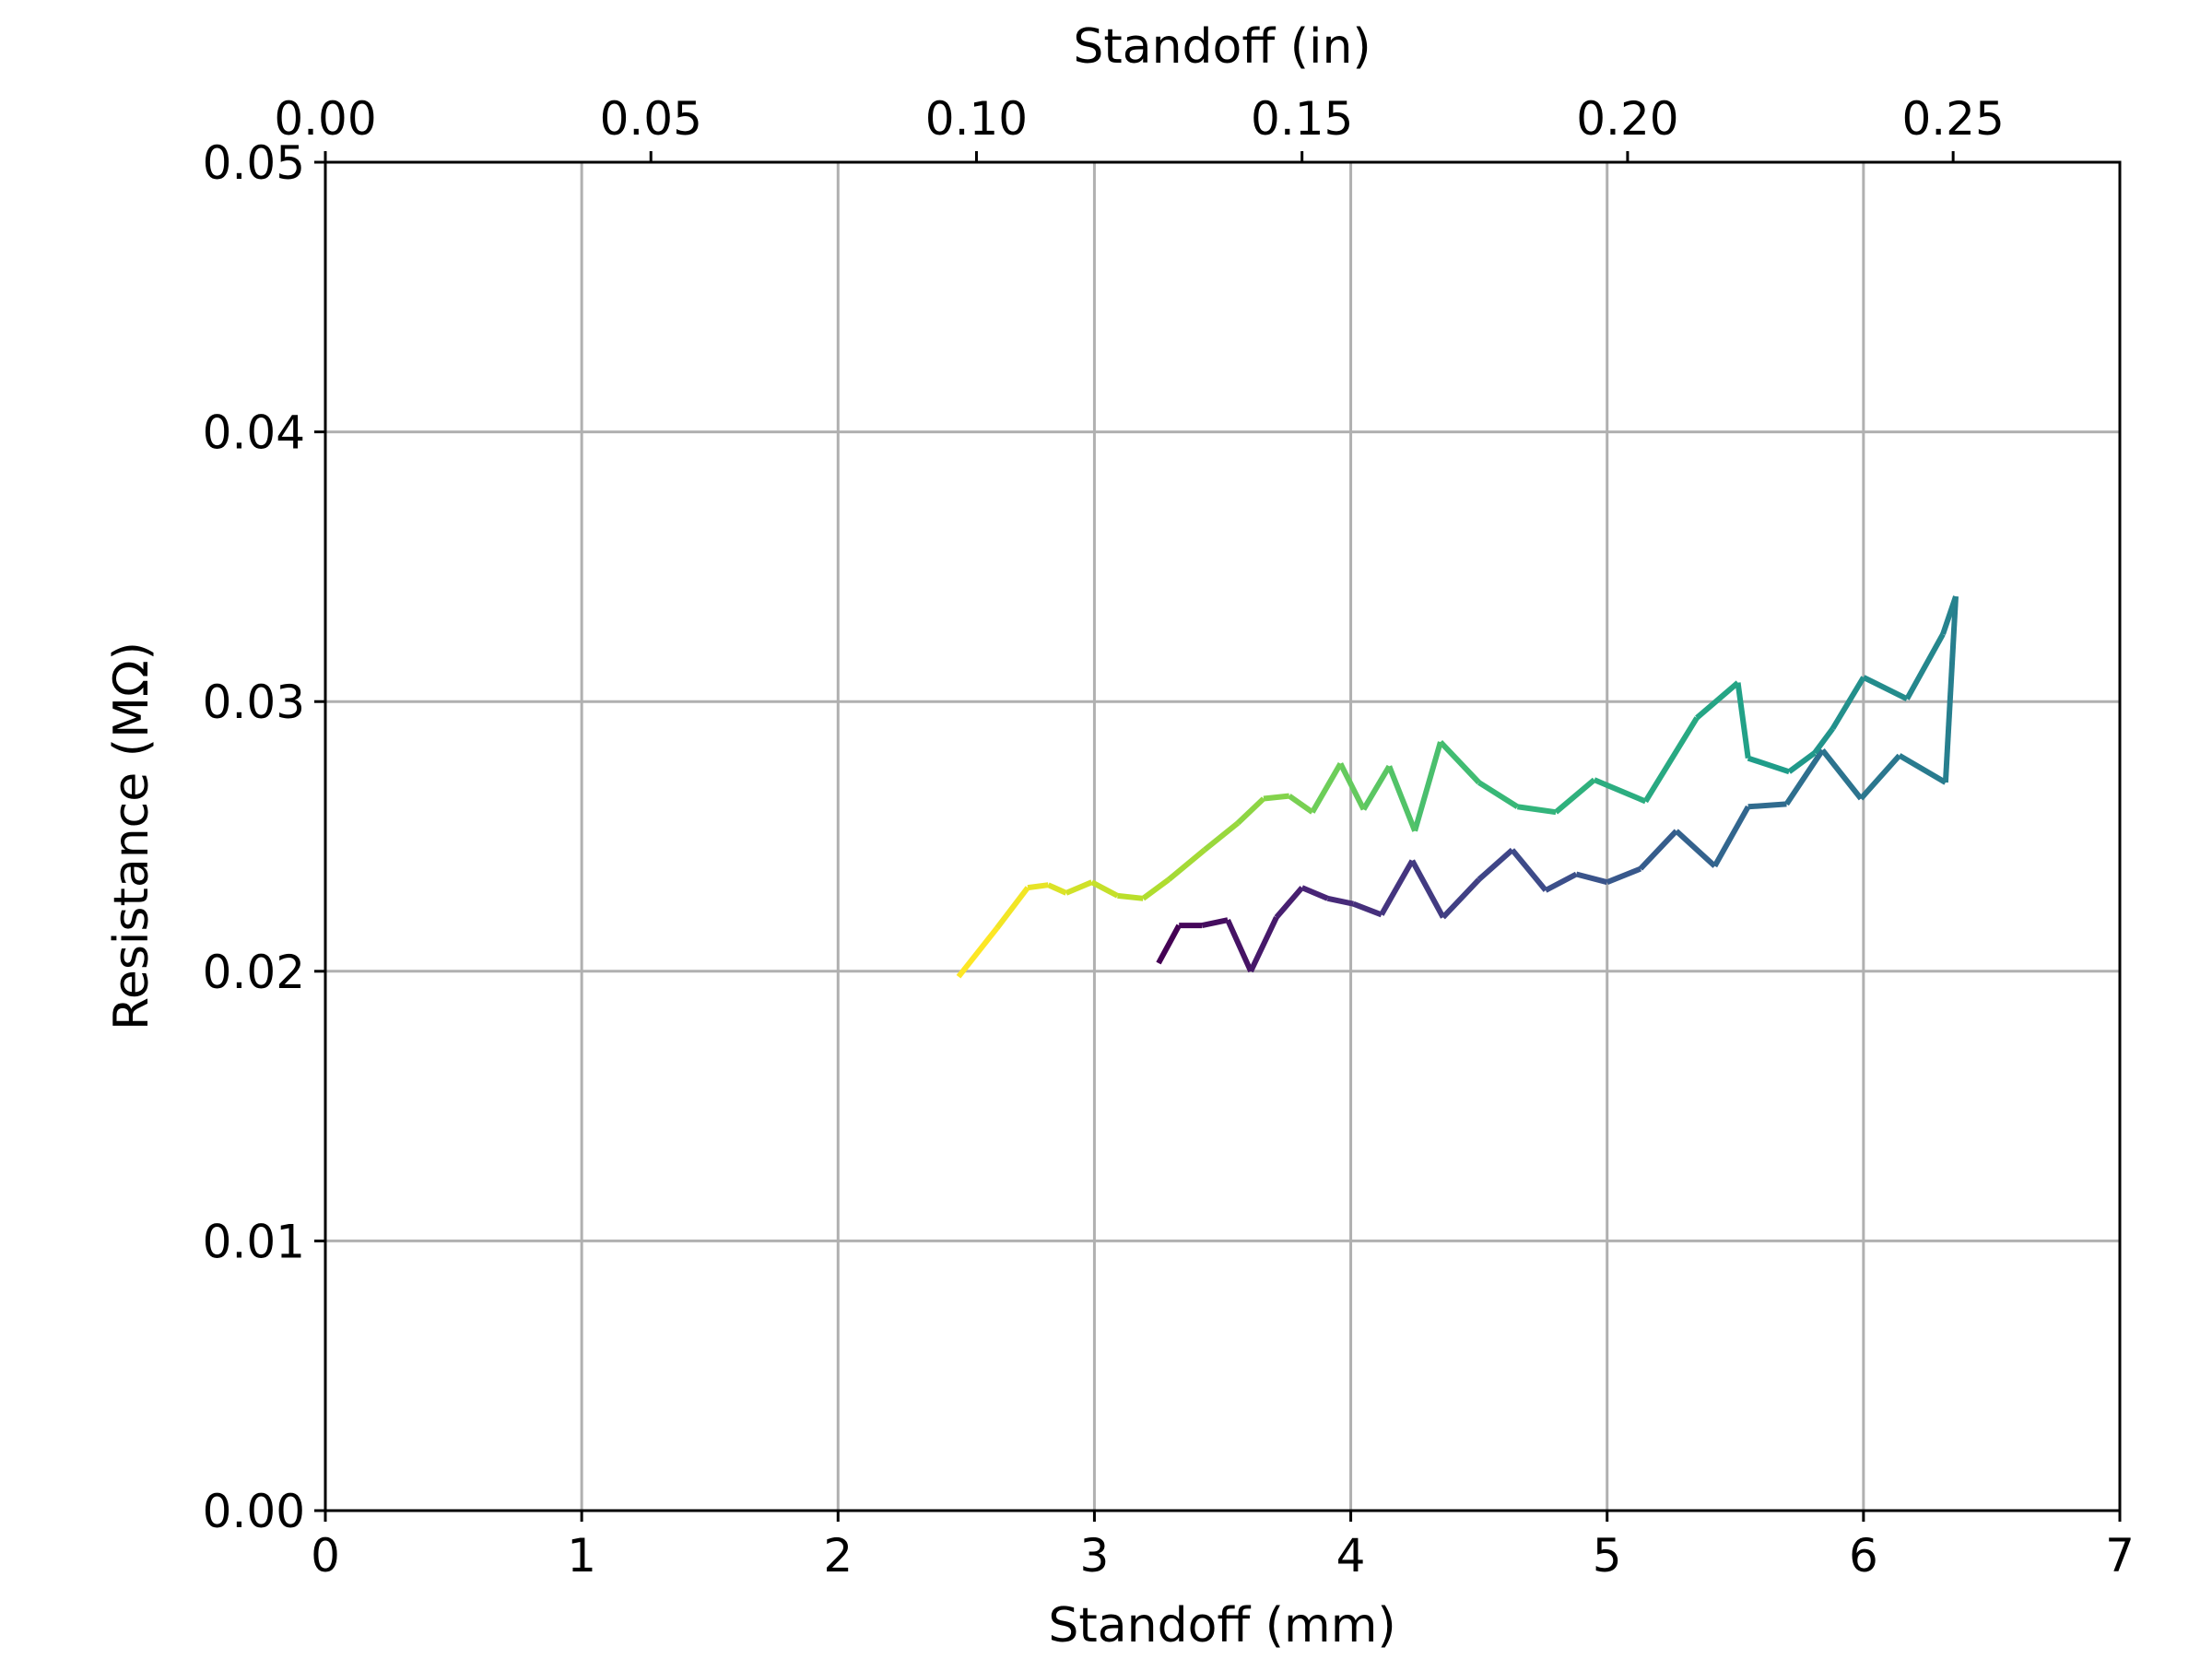 This screenshot has width=2212, height=1659. What do you see at coordinates (325, 1556) in the screenshot?
I see `x-tick-label: 0` at bounding box center [325, 1556].